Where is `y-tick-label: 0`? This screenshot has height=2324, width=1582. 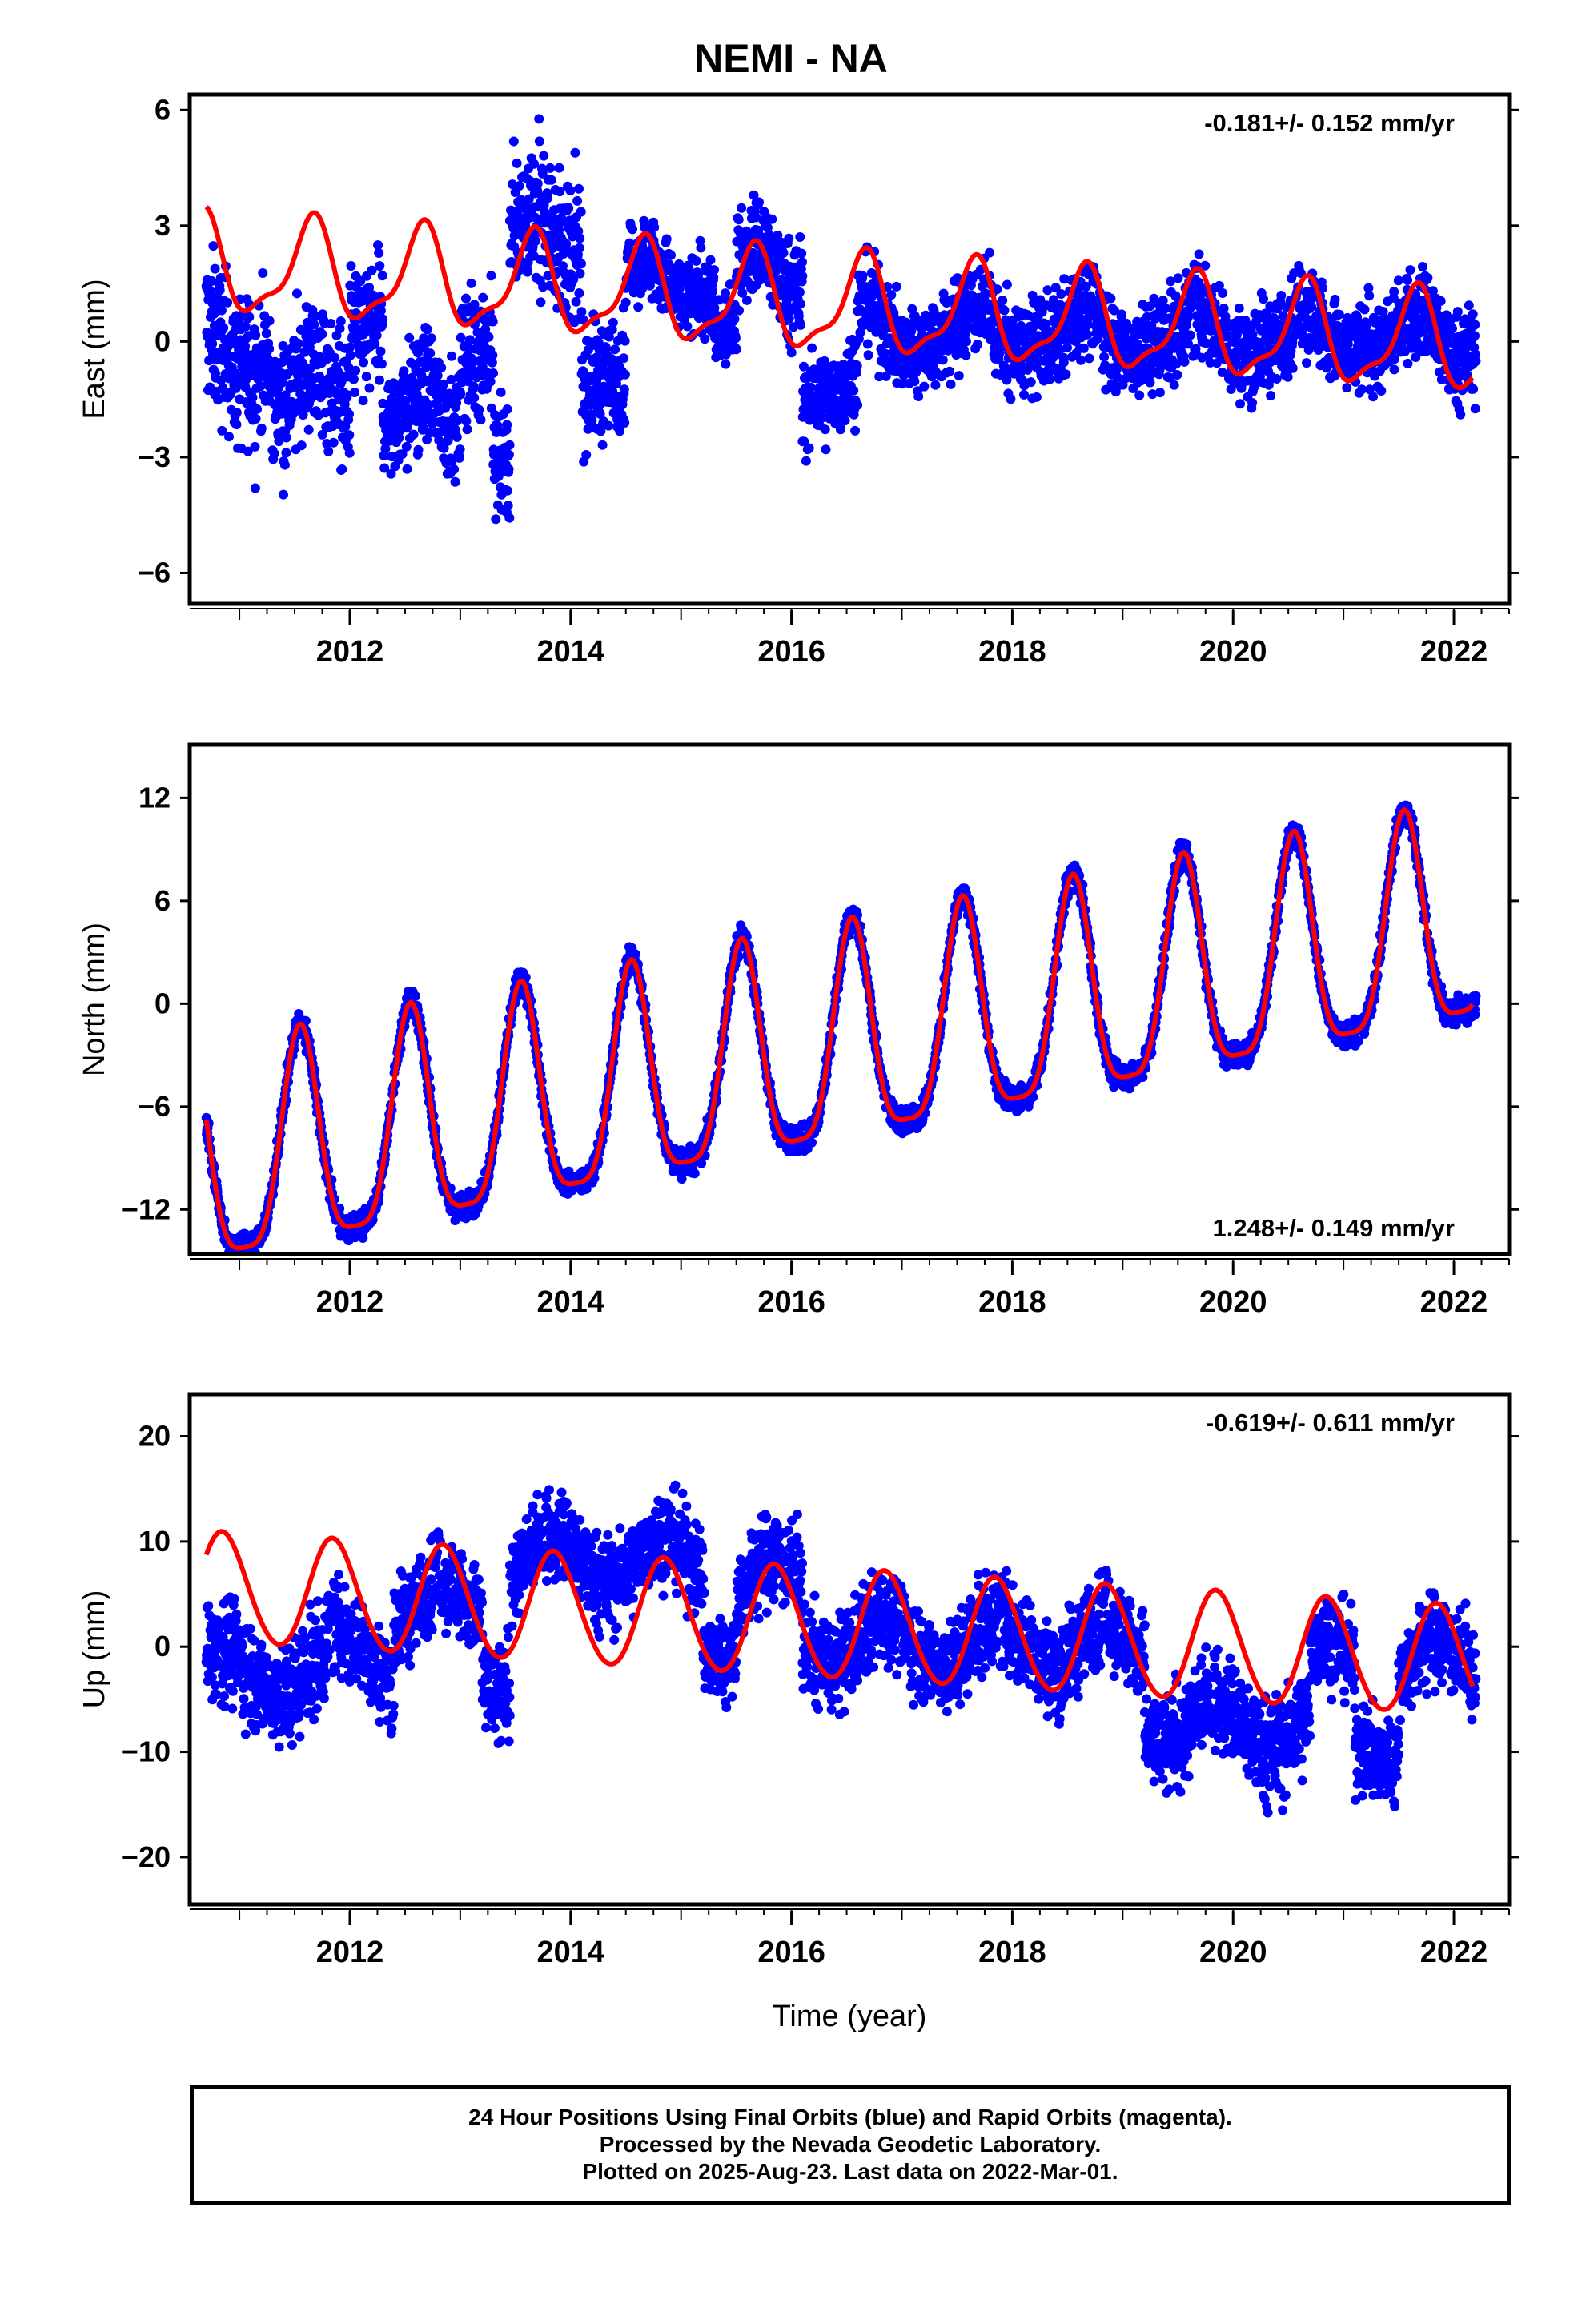
y-tick-label: 0 is located at coordinates (163, 340).